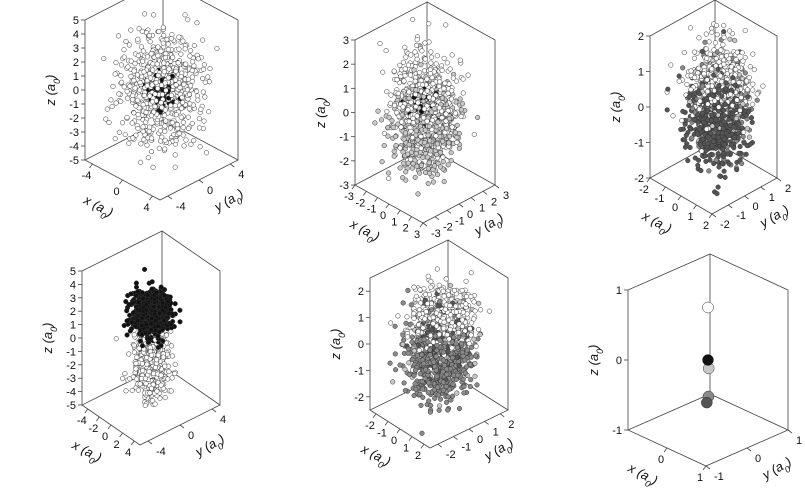 This screenshot has width=805, height=488. What do you see at coordinates (219, 80) in the screenshot?
I see `right-back-wall` at bounding box center [219, 80].